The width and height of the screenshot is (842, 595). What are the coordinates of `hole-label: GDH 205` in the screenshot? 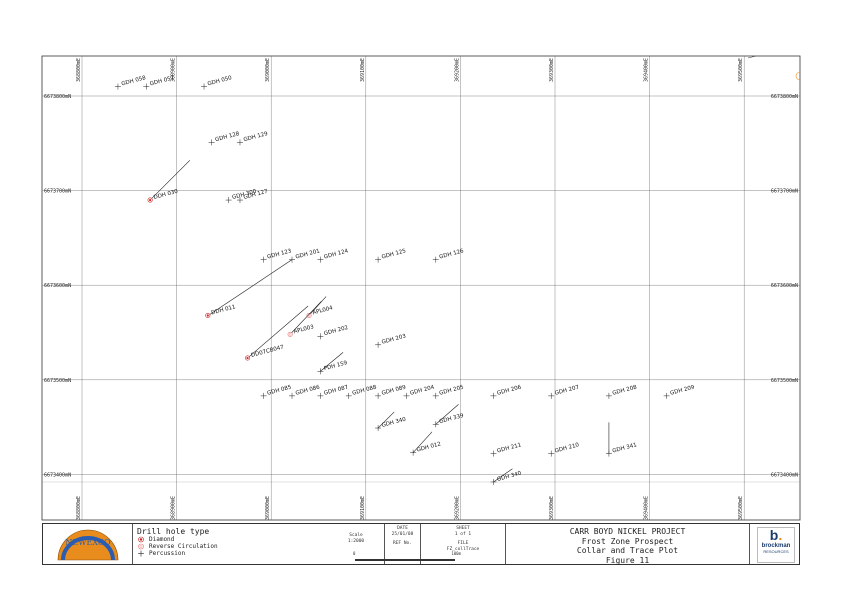 It's located at (452, 390).